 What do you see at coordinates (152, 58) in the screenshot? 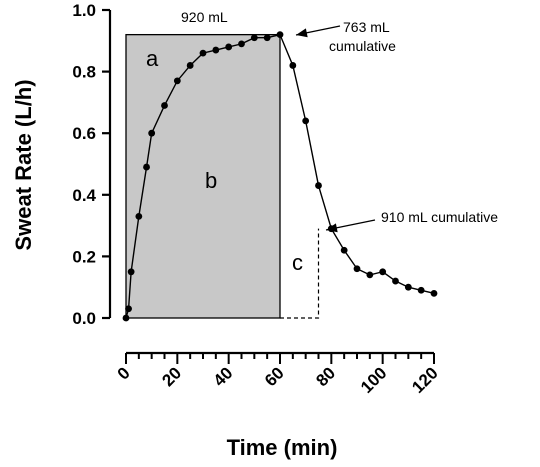
I see `region-a-label: a` at bounding box center [152, 58].